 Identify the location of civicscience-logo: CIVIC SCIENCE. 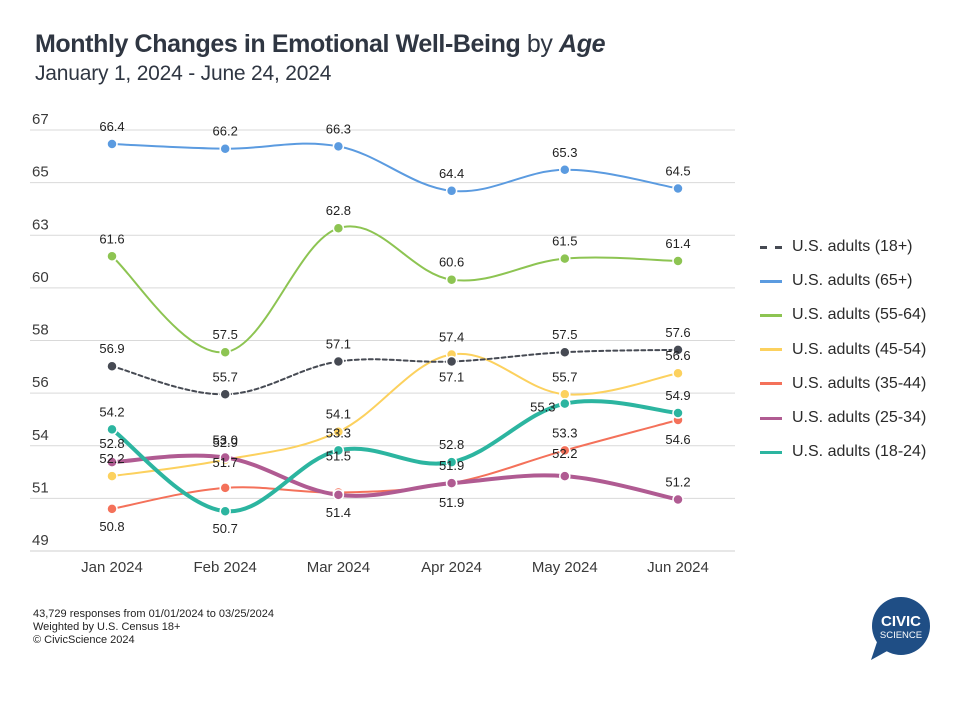
(900, 628).